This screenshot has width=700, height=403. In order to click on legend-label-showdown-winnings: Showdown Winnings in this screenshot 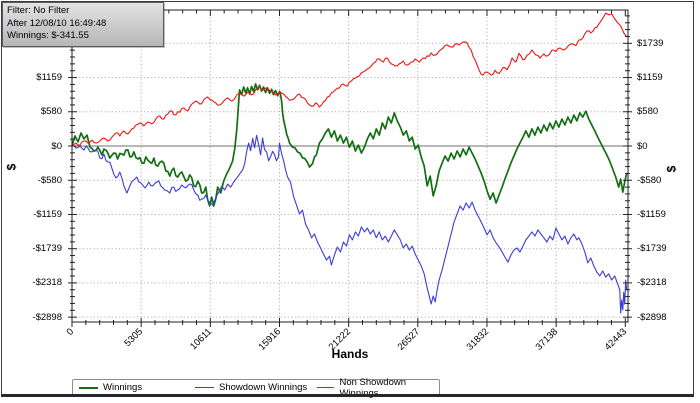, I will do `click(263, 387)`.